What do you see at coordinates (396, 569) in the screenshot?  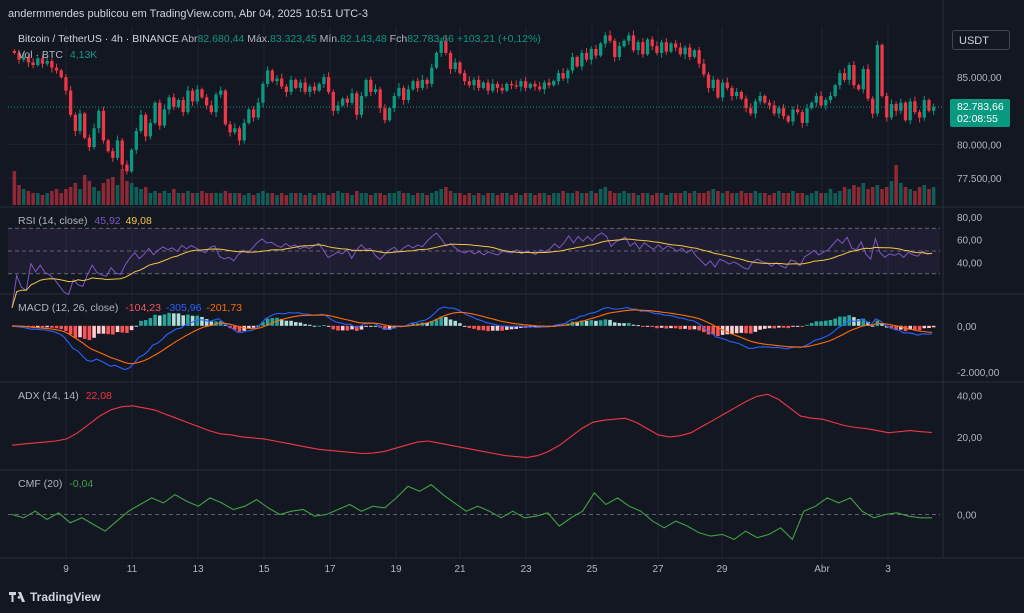 I see `x-tick-label: 19` at bounding box center [396, 569].